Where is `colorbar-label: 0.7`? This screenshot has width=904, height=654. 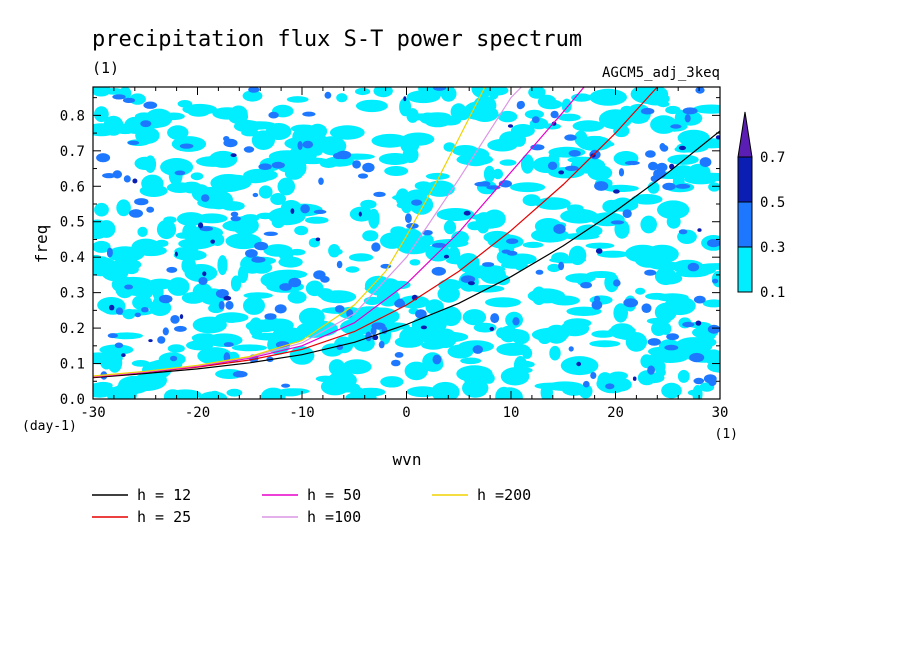 colorbar-label: 0.7 is located at coordinates (772, 158).